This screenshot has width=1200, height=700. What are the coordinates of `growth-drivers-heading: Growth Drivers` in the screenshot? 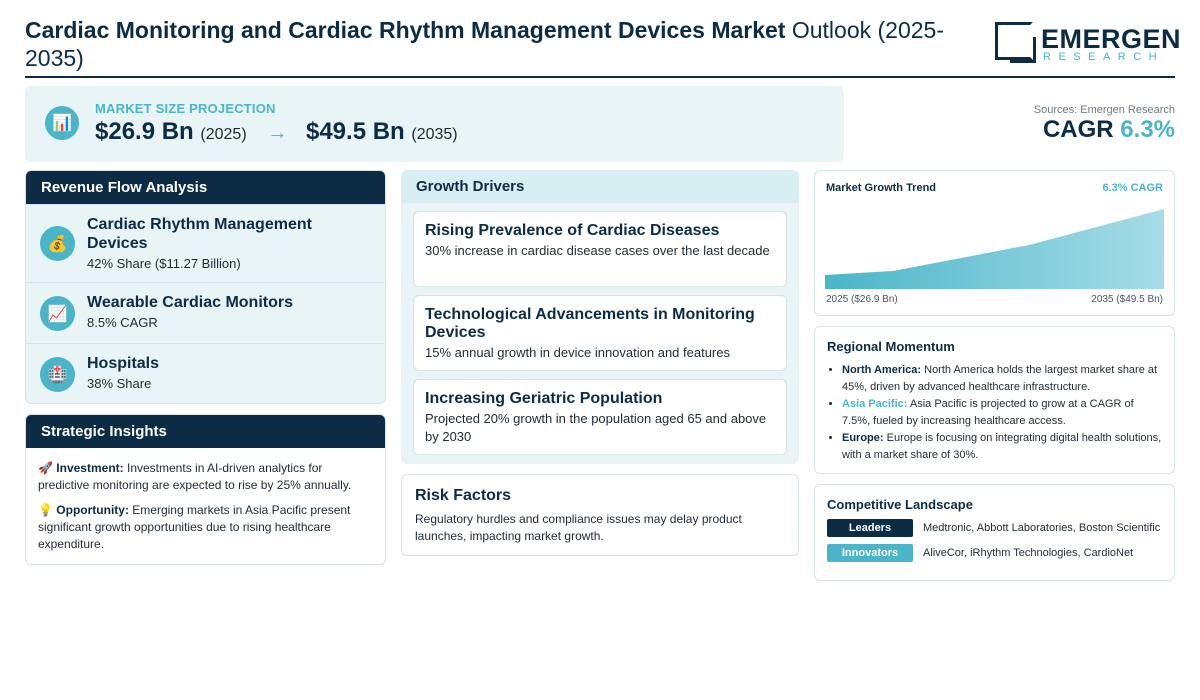 It's located at (600, 186).